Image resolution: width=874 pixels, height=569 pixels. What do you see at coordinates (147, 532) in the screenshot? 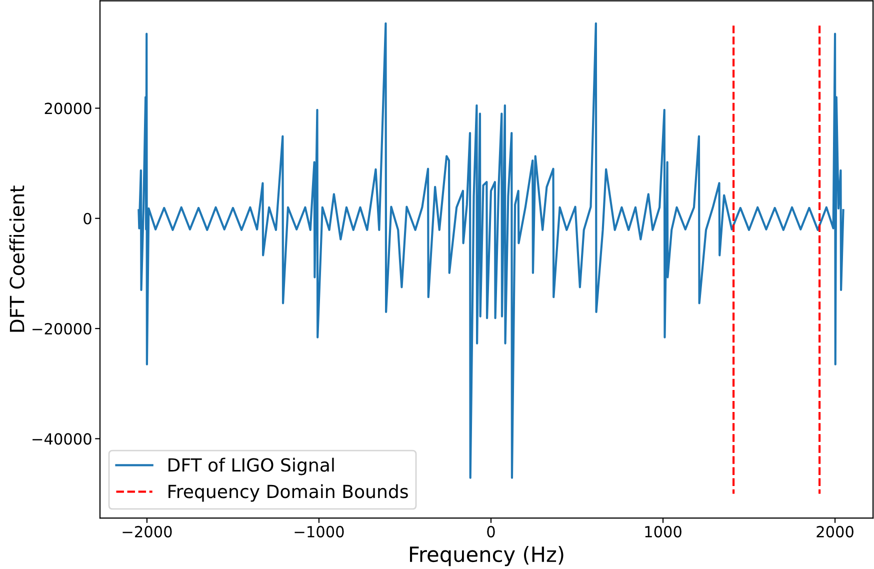
I see `x-tick-label: −2000` at bounding box center [147, 532].